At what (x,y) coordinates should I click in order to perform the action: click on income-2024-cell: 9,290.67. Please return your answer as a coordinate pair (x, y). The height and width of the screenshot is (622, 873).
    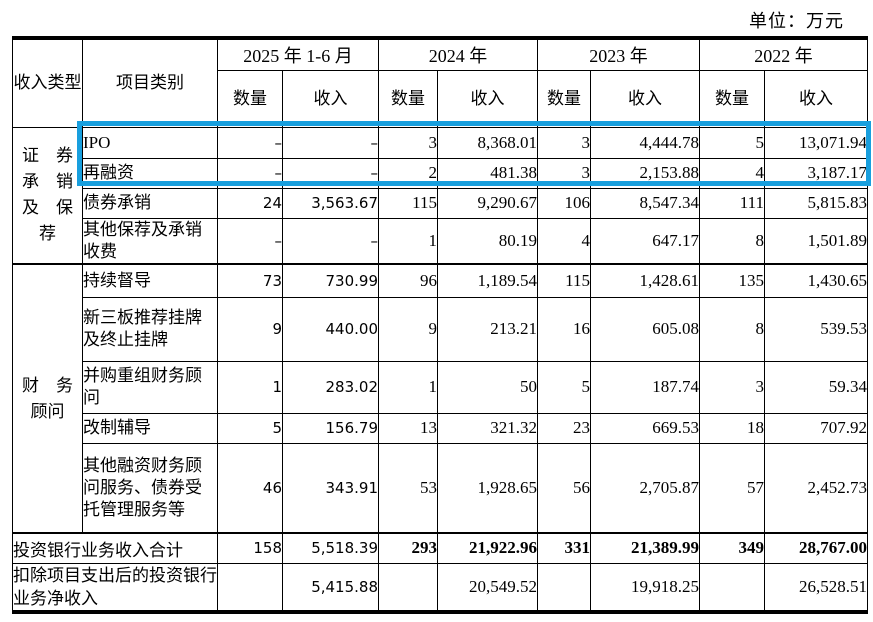
    Looking at the image, I should click on (487, 203).